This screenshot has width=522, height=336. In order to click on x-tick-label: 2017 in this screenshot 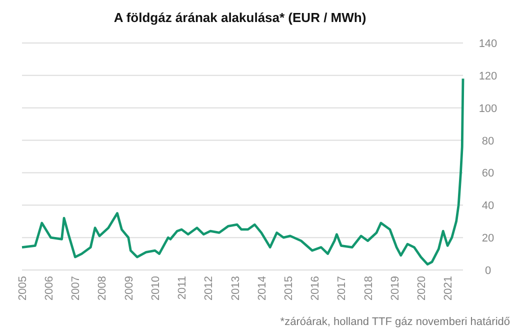, I will do `click(342, 288)`.